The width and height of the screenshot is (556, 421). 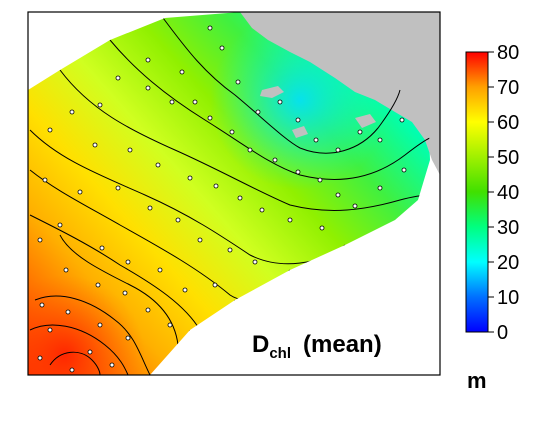 What do you see at coordinates (502, 333) in the screenshot?
I see `colorbar-tick-label: 0` at bounding box center [502, 333].